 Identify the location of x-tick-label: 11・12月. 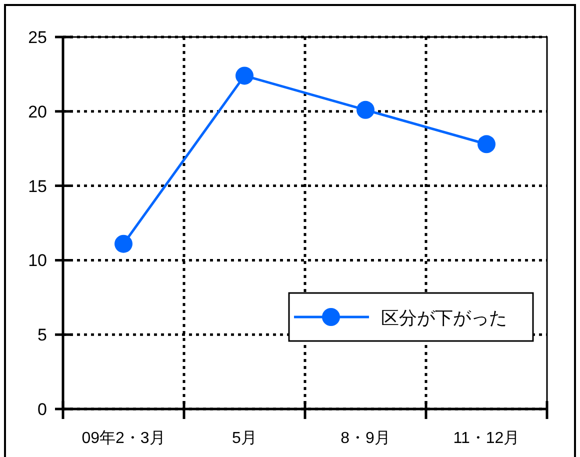
(486, 438).